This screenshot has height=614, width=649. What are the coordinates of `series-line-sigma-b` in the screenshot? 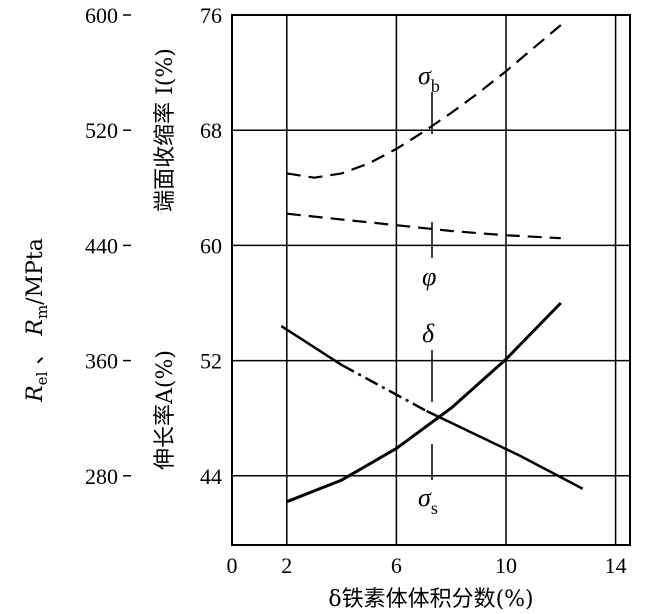 It's located at (424, 101).